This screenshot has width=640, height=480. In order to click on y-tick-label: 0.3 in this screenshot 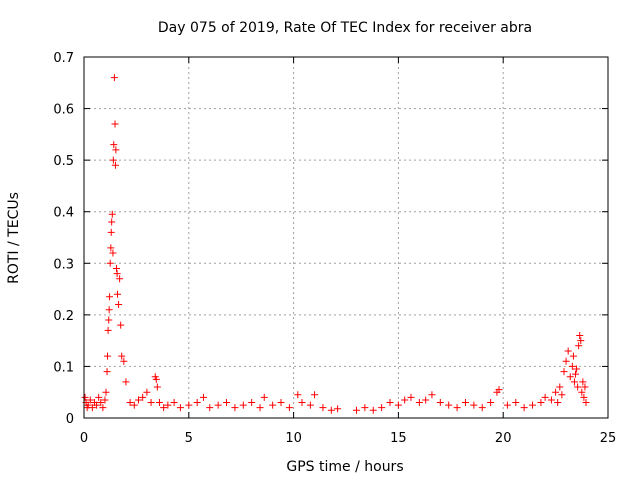, I will do `click(63, 264)`.